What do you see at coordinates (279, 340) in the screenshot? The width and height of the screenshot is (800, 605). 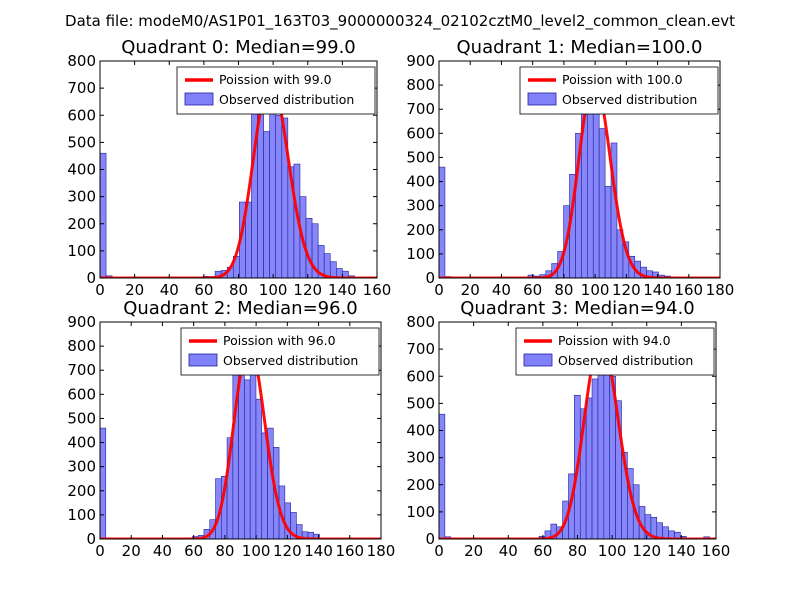 I see `legend-label-fit: Poission with 96.0` at bounding box center [279, 340].